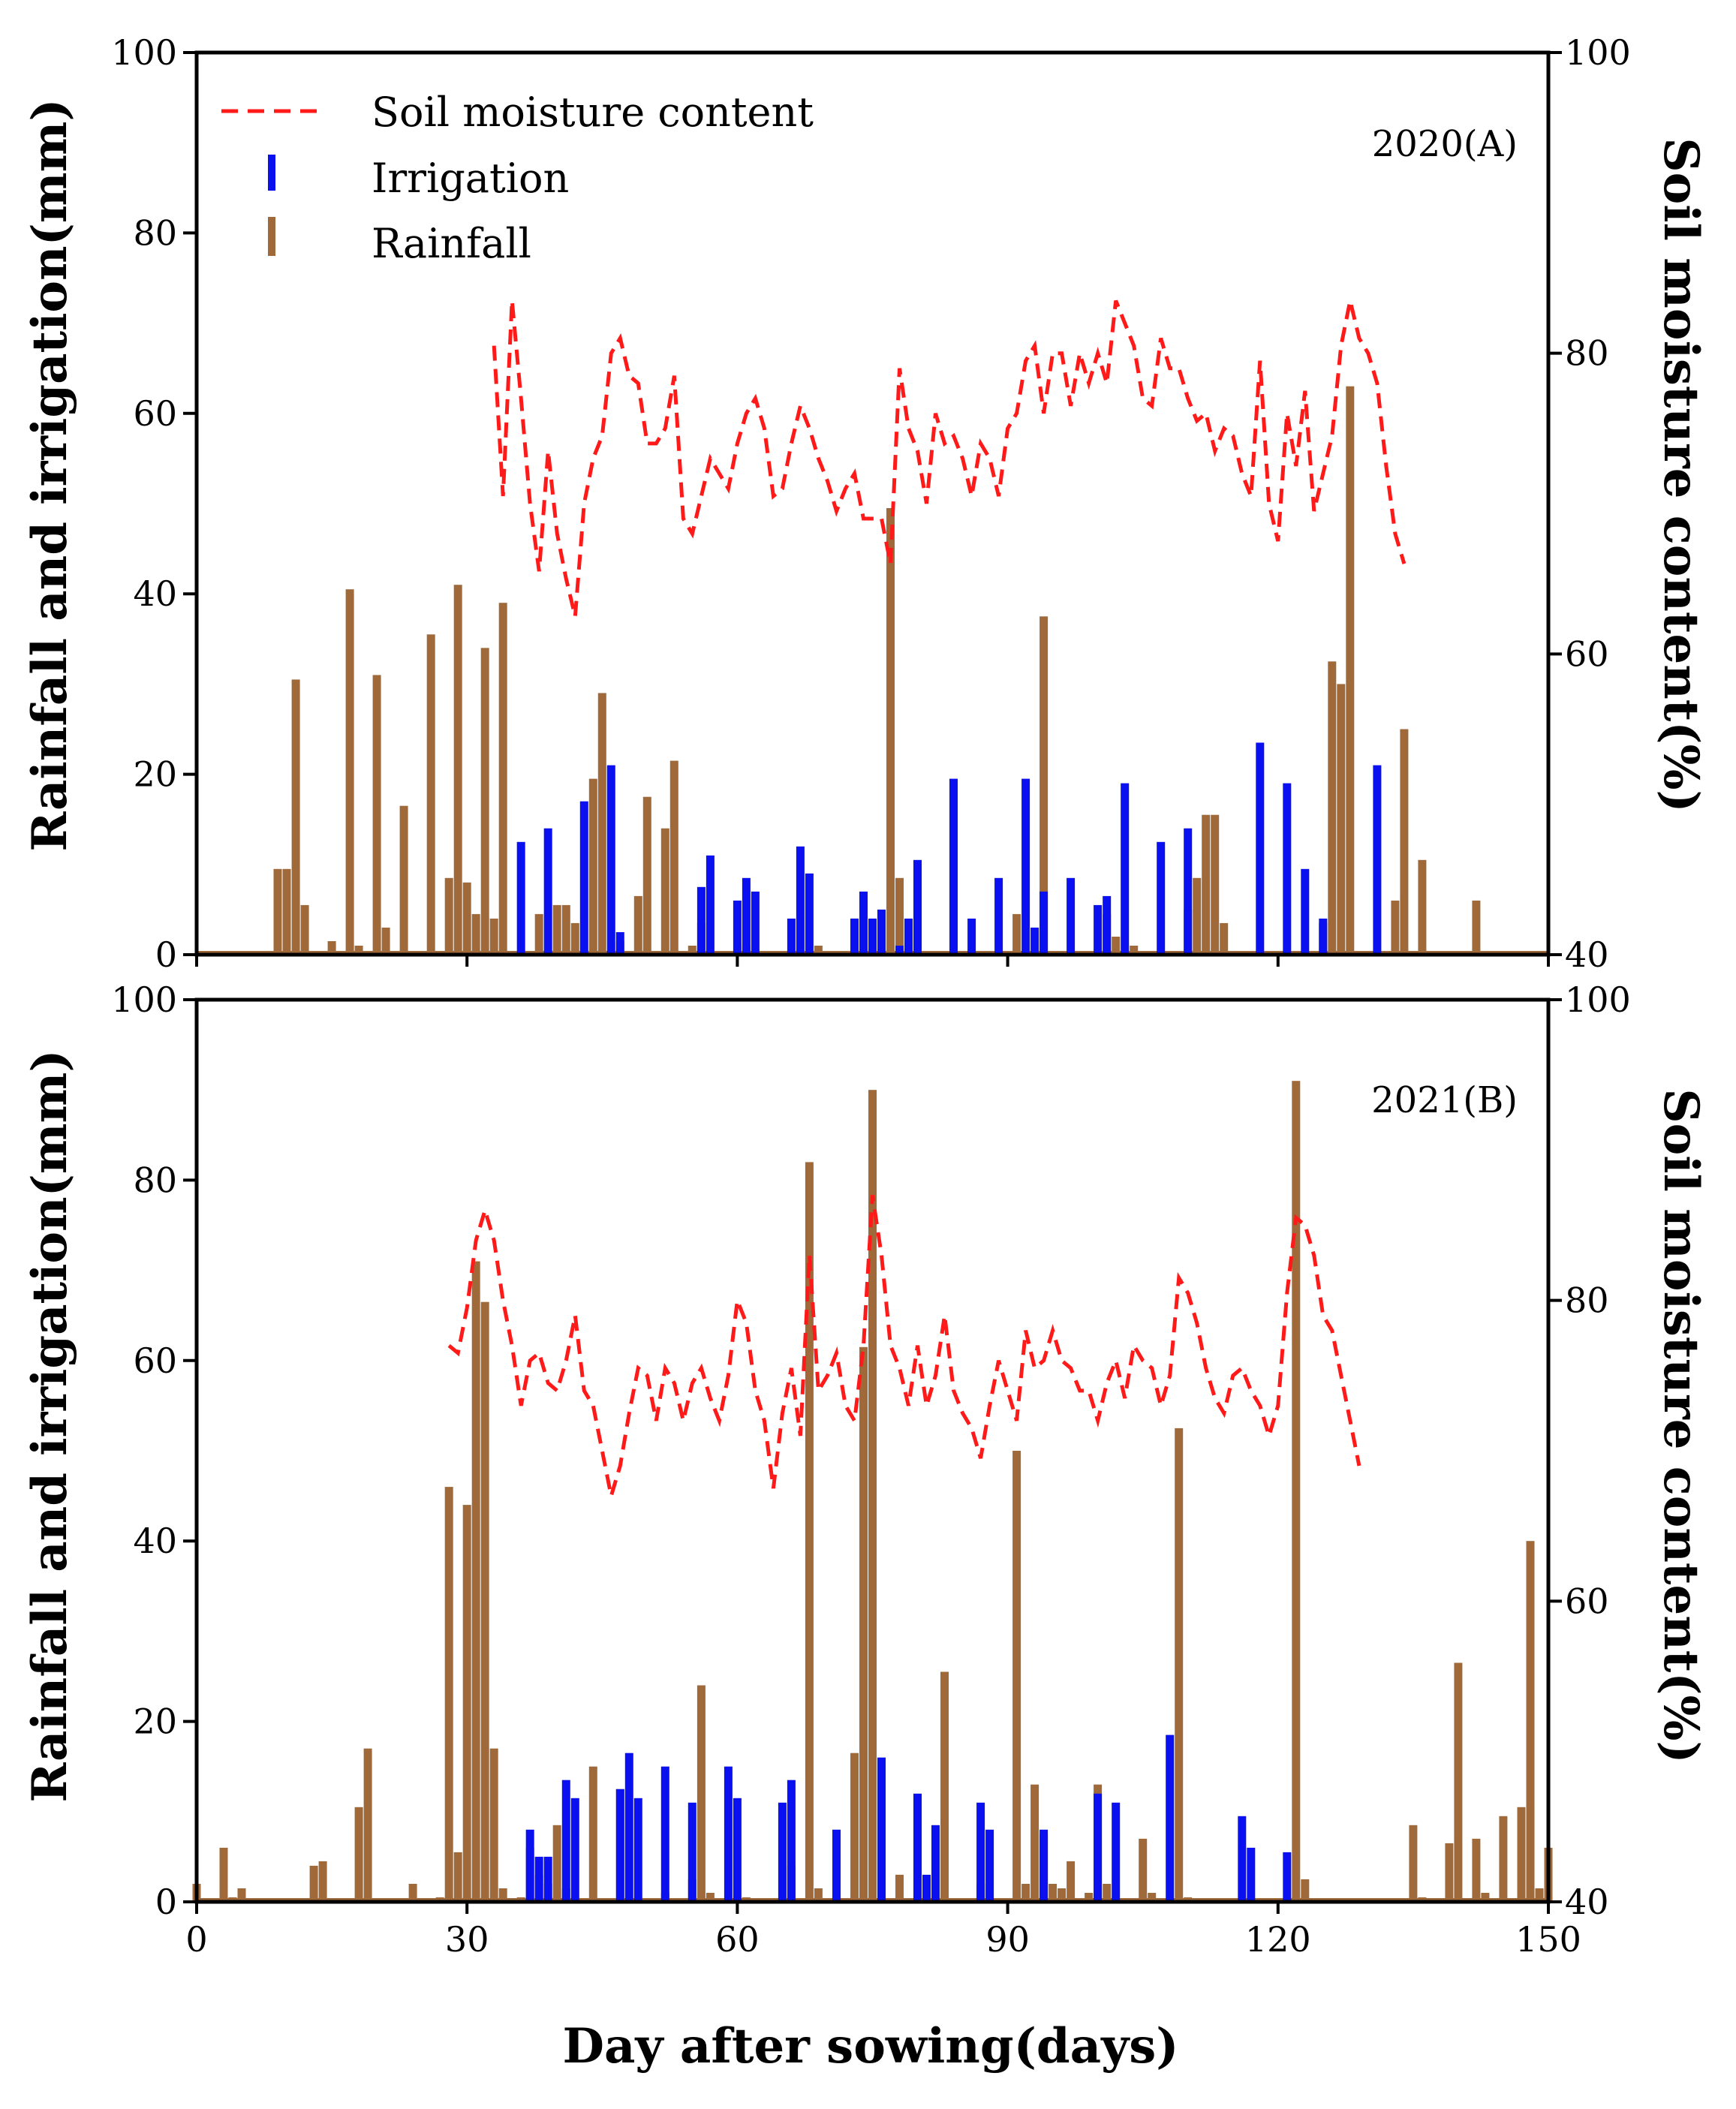 The height and width of the screenshot is (2109, 1736). I want to click on x-tick-label: 0, so click(196, 1939).